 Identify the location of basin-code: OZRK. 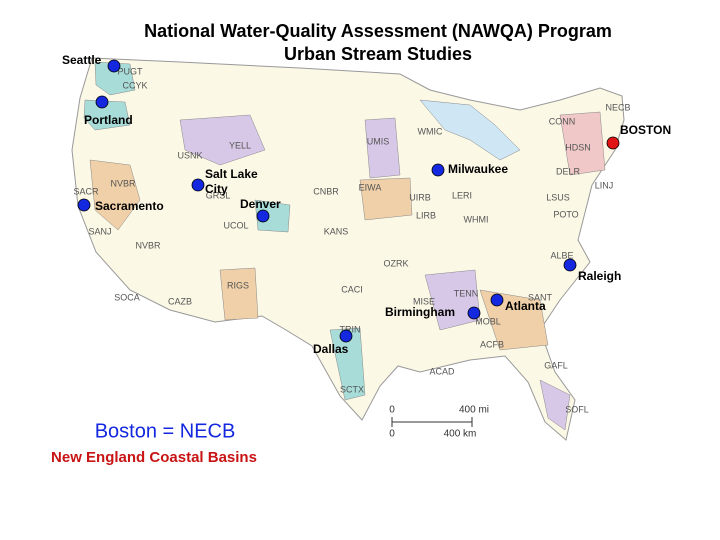
(395, 263).